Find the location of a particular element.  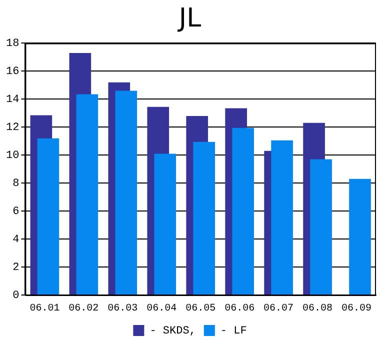

y-tick-label: 10 is located at coordinates (13, 156).